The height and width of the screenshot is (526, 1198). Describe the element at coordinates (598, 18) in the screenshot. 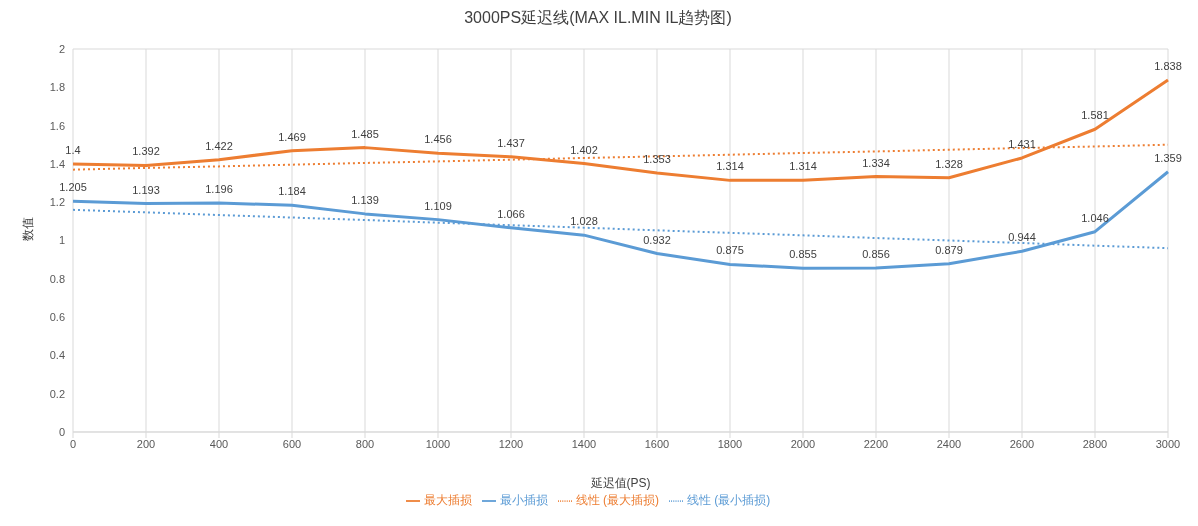

I see `chart-title: 3000PS延迟线(MAX IL.MIN IL趋势图)` at that location.